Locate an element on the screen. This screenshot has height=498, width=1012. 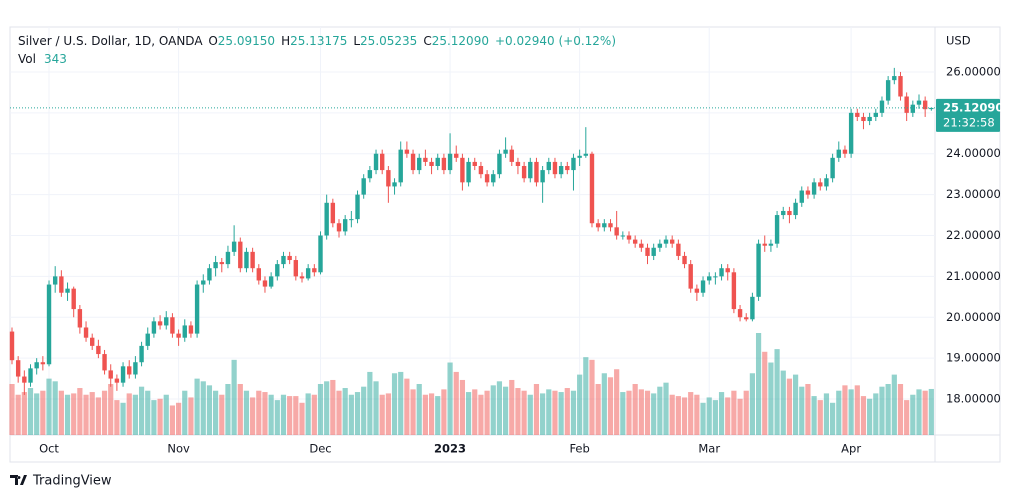
change: +0.02940 (+0.12%) is located at coordinates (555, 41).